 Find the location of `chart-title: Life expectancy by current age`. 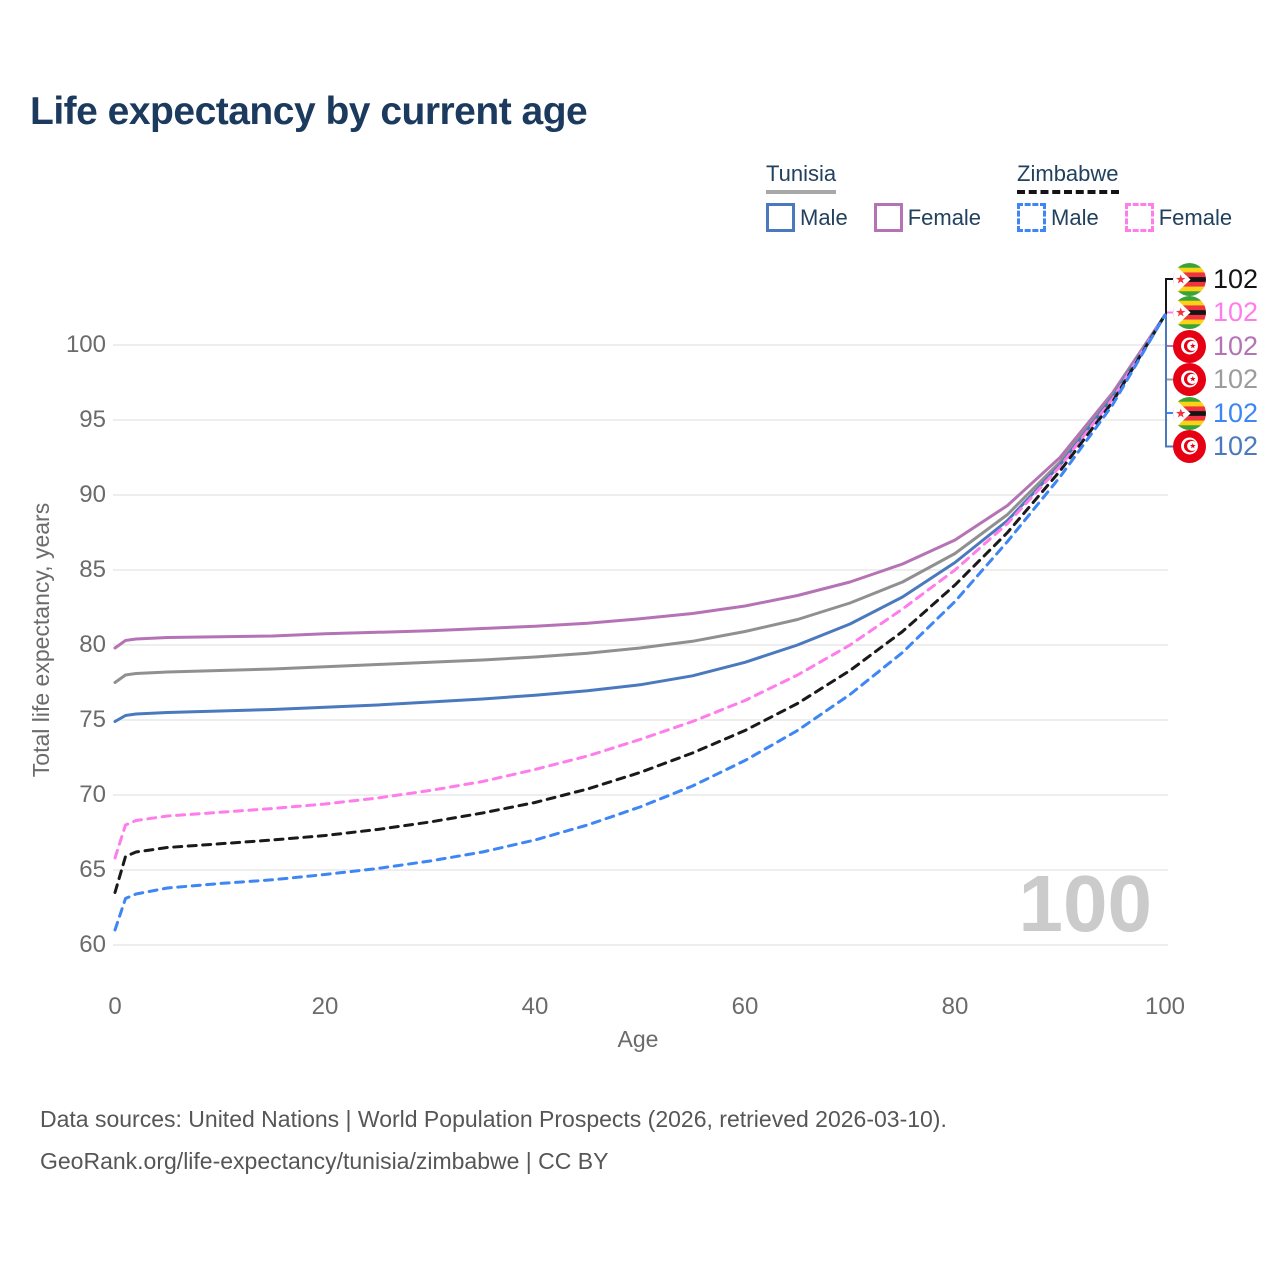

chart-title: Life expectancy by current age is located at coordinates (309, 111).